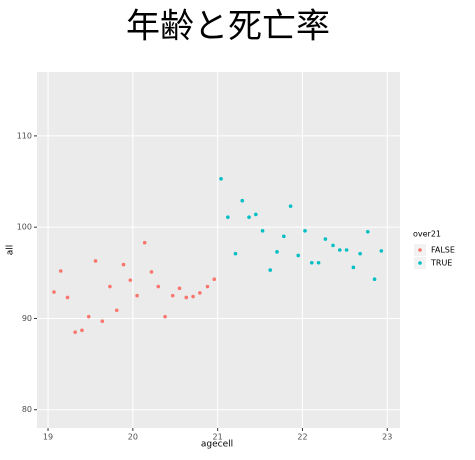 The image size is (475, 460). Describe the element at coordinates (24, 227) in the screenshot. I see `y-tick-label: 100` at that location.